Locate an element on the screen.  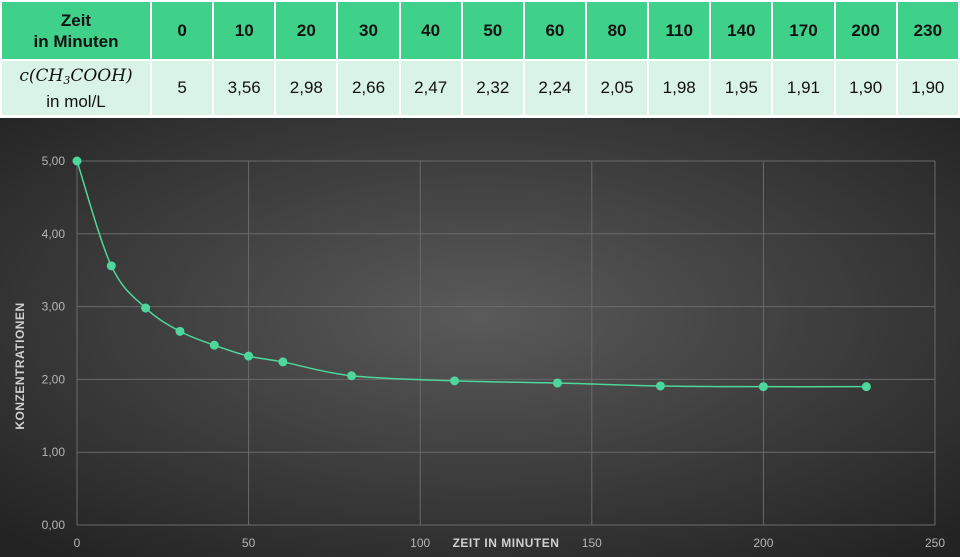
y-tick-label: 3,00 is located at coordinates (54, 307).